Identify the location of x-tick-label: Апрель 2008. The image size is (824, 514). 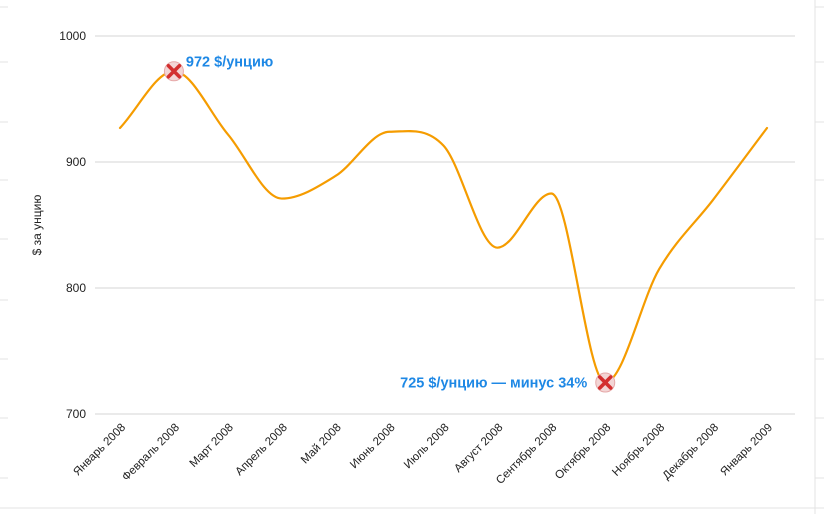
(261, 450).